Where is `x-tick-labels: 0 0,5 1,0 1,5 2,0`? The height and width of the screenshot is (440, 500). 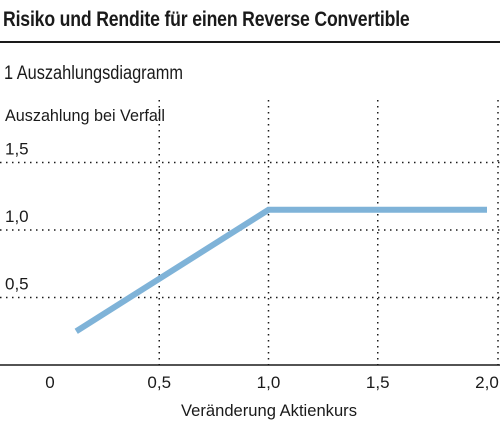
x-tick-labels: 0 0,5 1,0 1,5 2,0 is located at coordinates (272, 382).